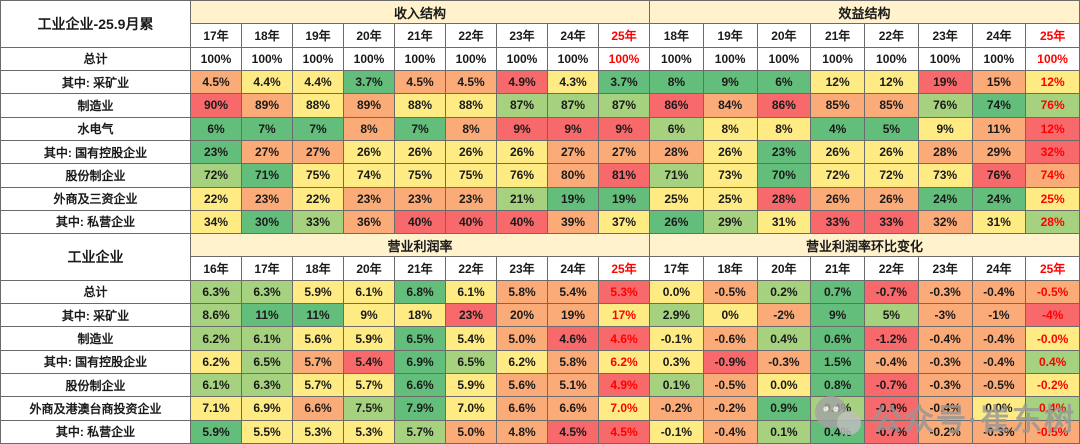 The width and height of the screenshot is (1080, 444). Describe the element at coordinates (837, 385) in the screenshot. I see `data-cell: 0.8%` at that location.